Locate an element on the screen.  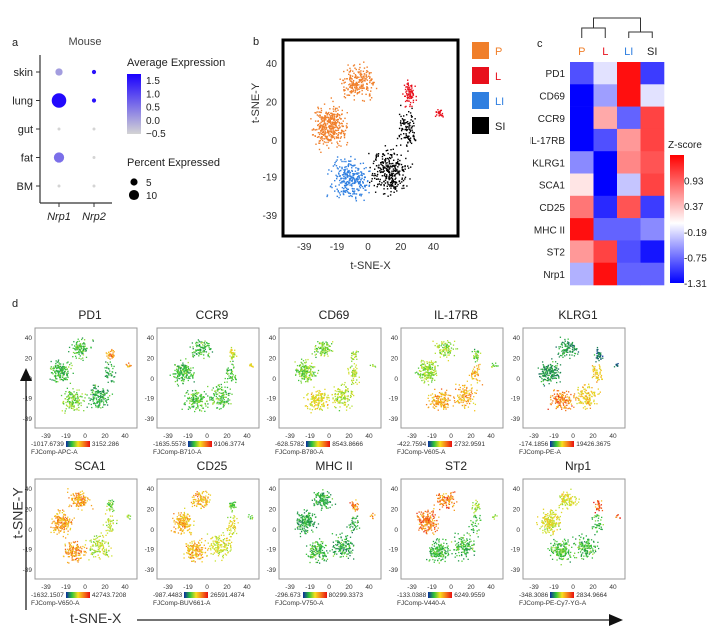
column-label: LI is located at coordinates (628, 52).